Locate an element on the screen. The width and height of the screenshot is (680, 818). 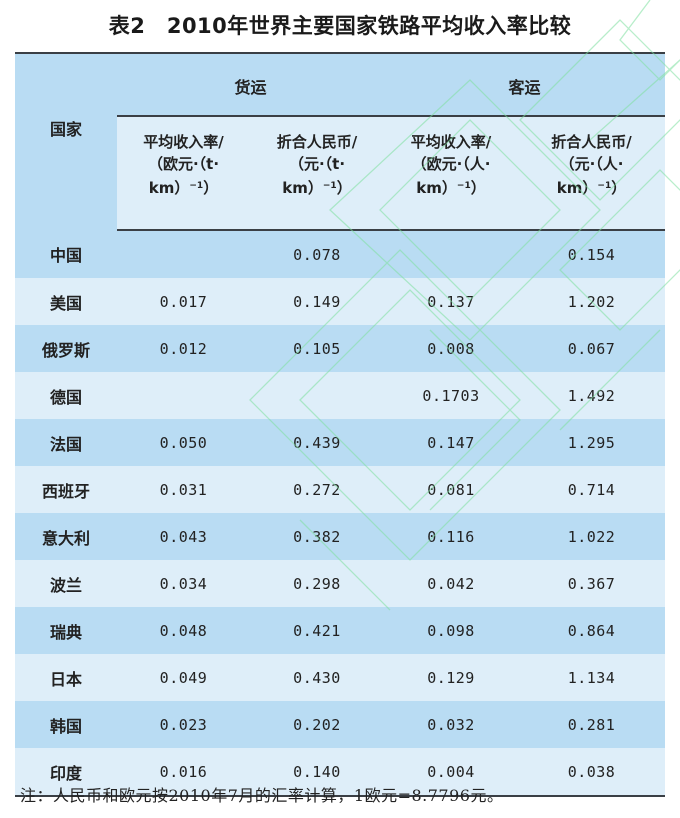
country-cell: 波兰 is located at coordinates (66, 583).